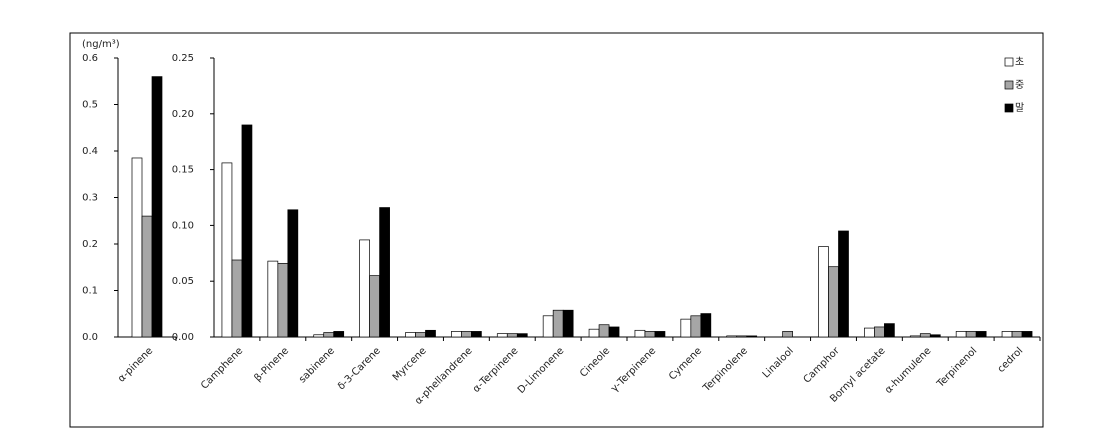 The image size is (1114, 434). Describe the element at coordinates (90, 337) in the screenshot. I see `y-tick-label: 0.0` at that location.